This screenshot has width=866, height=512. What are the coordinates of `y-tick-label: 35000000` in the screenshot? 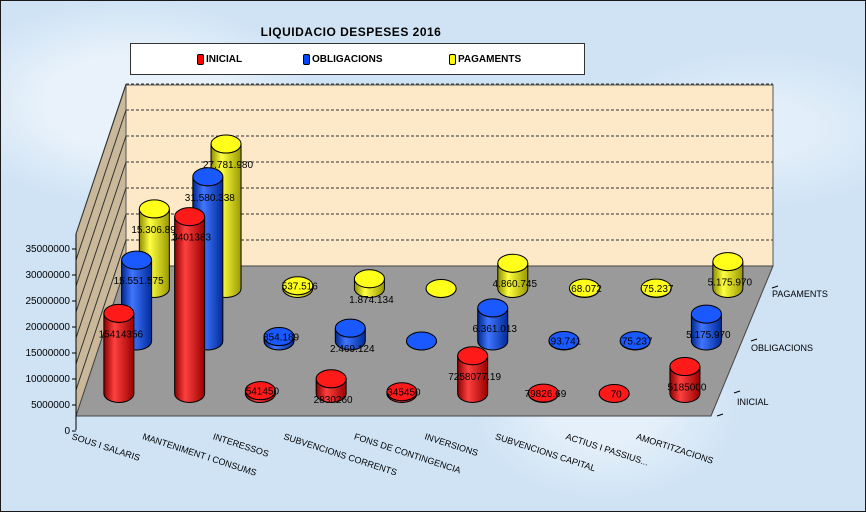 It's located at (48, 249).